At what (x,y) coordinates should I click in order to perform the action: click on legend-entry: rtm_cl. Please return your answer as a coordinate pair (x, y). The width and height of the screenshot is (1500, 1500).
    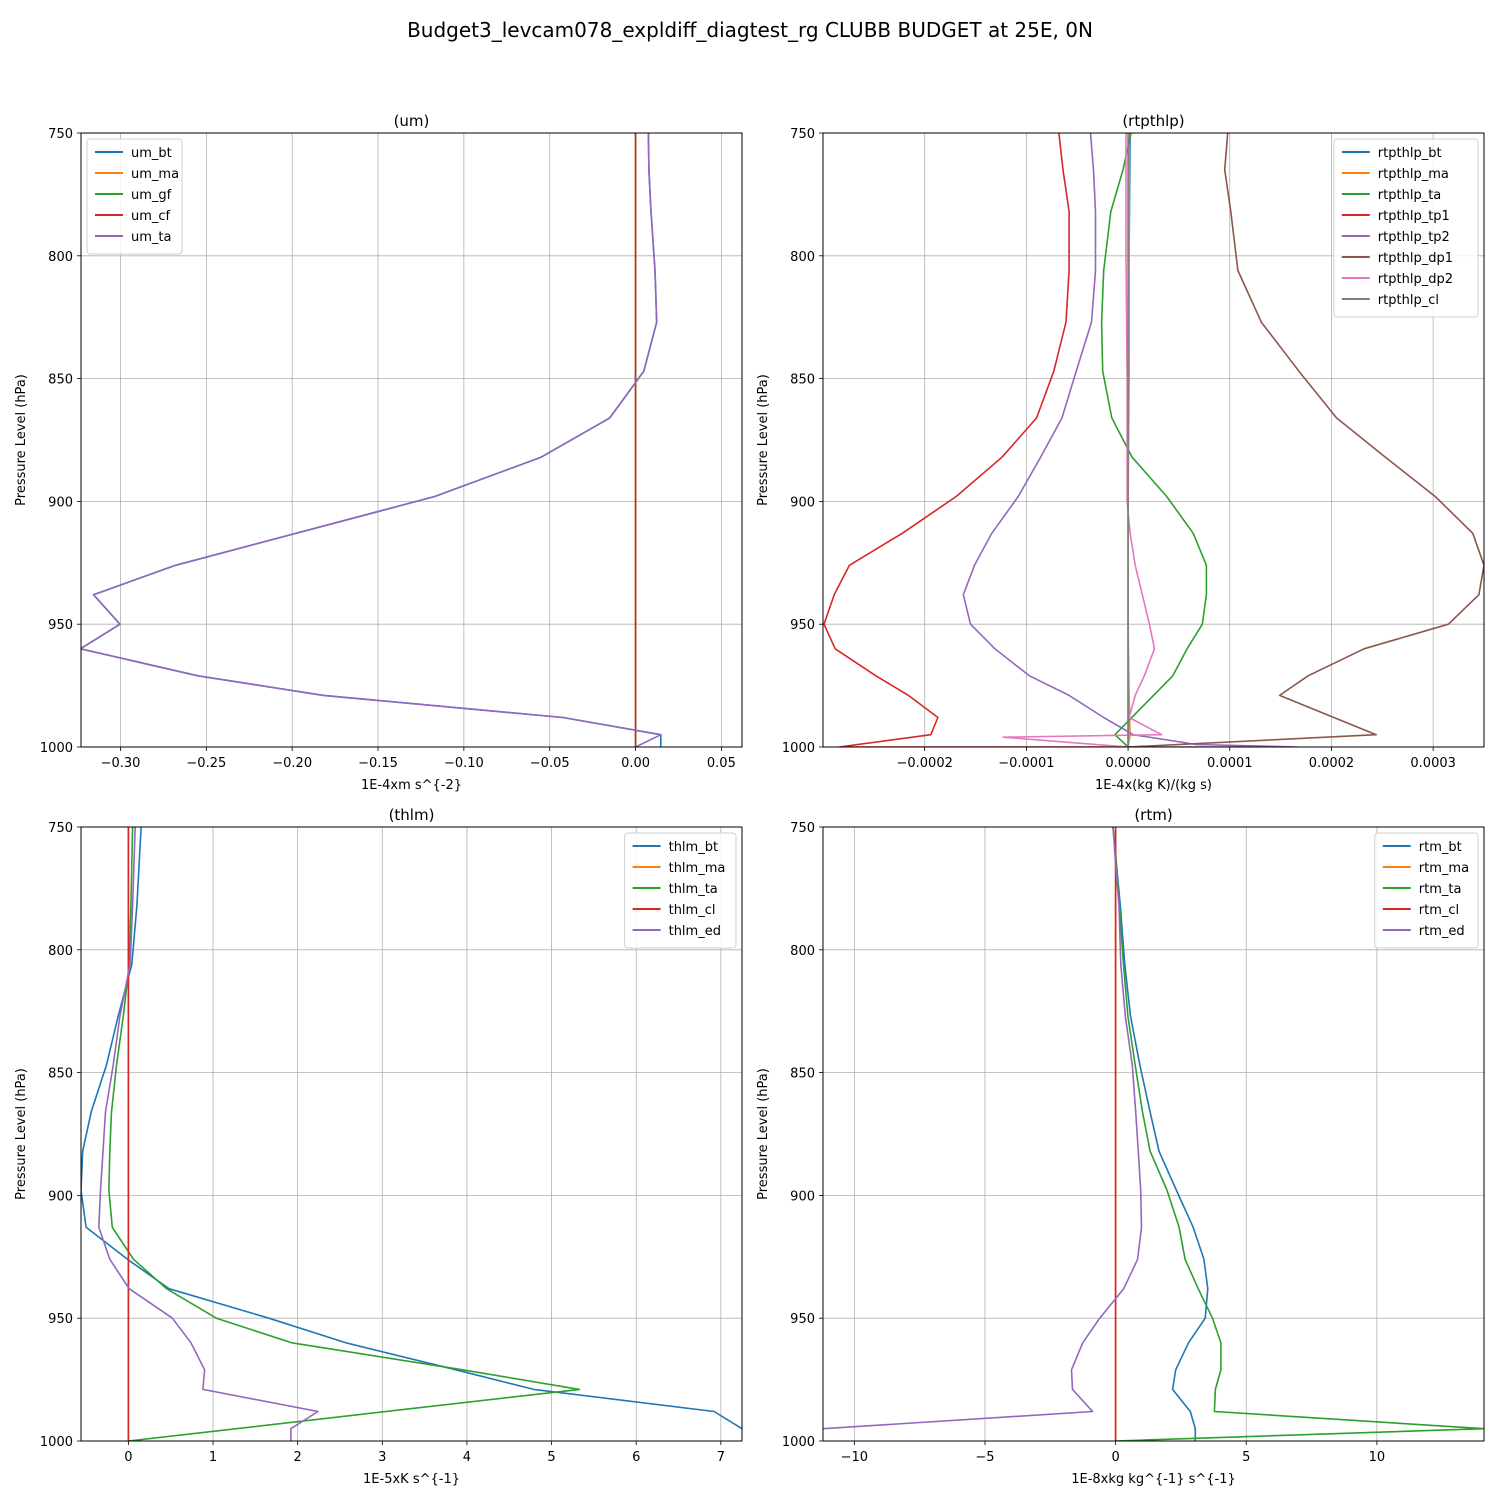
    Looking at the image, I should click on (1439, 910).